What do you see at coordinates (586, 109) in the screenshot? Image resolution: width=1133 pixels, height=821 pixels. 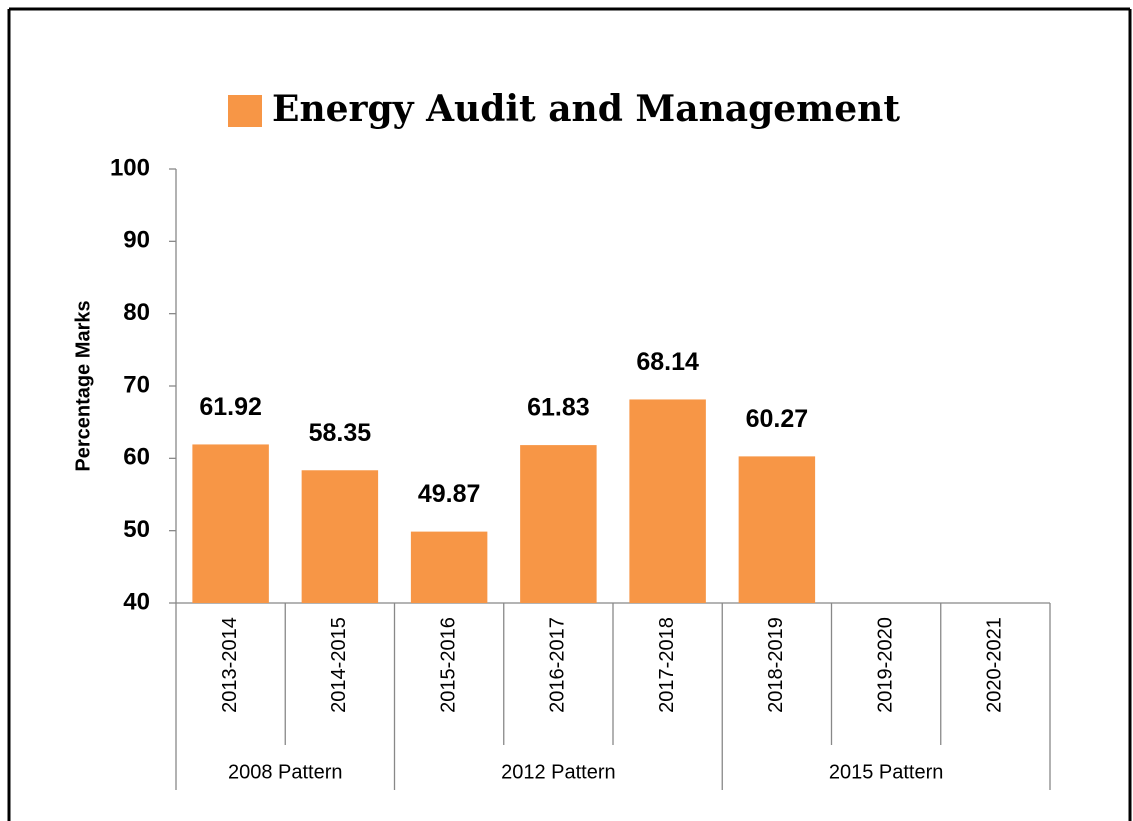 I see `legend-label: Energy Audit and Management` at bounding box center [586, 109].